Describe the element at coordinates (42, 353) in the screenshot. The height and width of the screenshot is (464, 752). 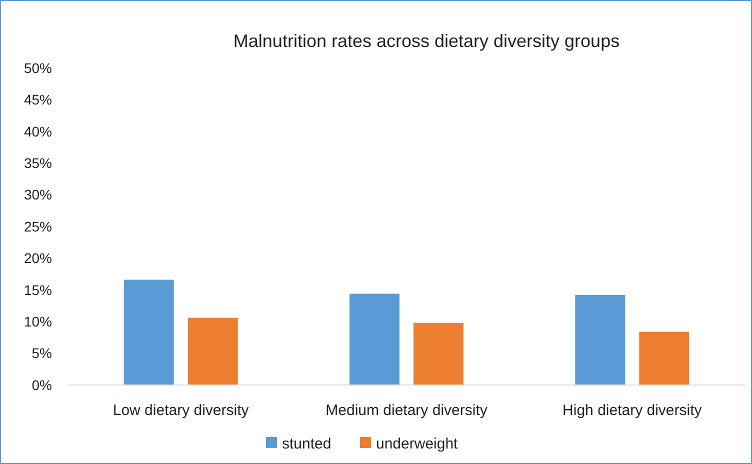
I see `y-tick-label: 5%` at that location.